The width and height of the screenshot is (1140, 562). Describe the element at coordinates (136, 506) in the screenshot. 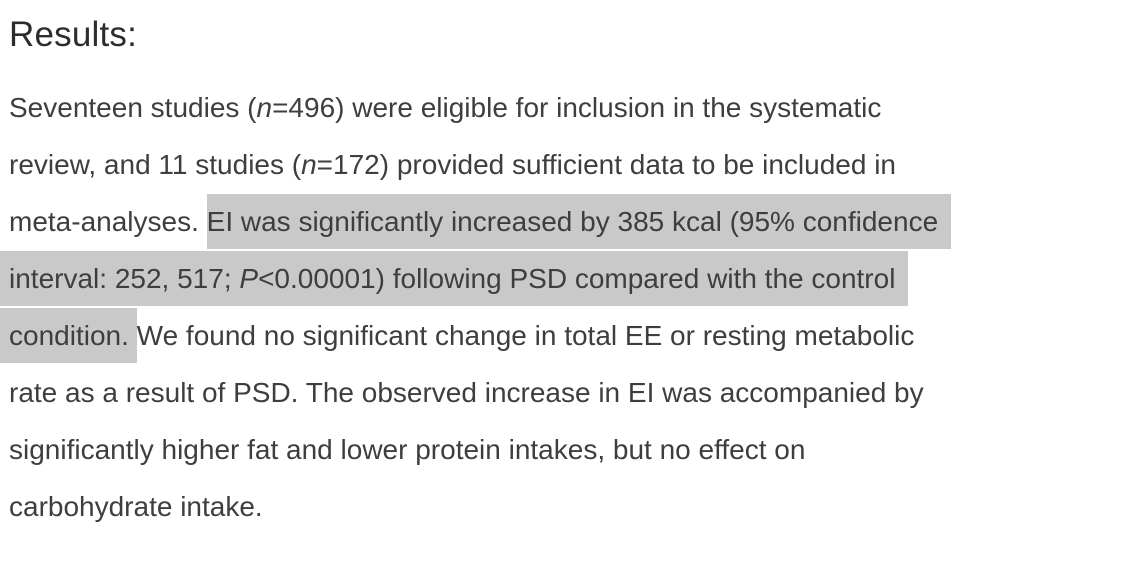

I see `body-text: carbohydrate intake.` at that location.